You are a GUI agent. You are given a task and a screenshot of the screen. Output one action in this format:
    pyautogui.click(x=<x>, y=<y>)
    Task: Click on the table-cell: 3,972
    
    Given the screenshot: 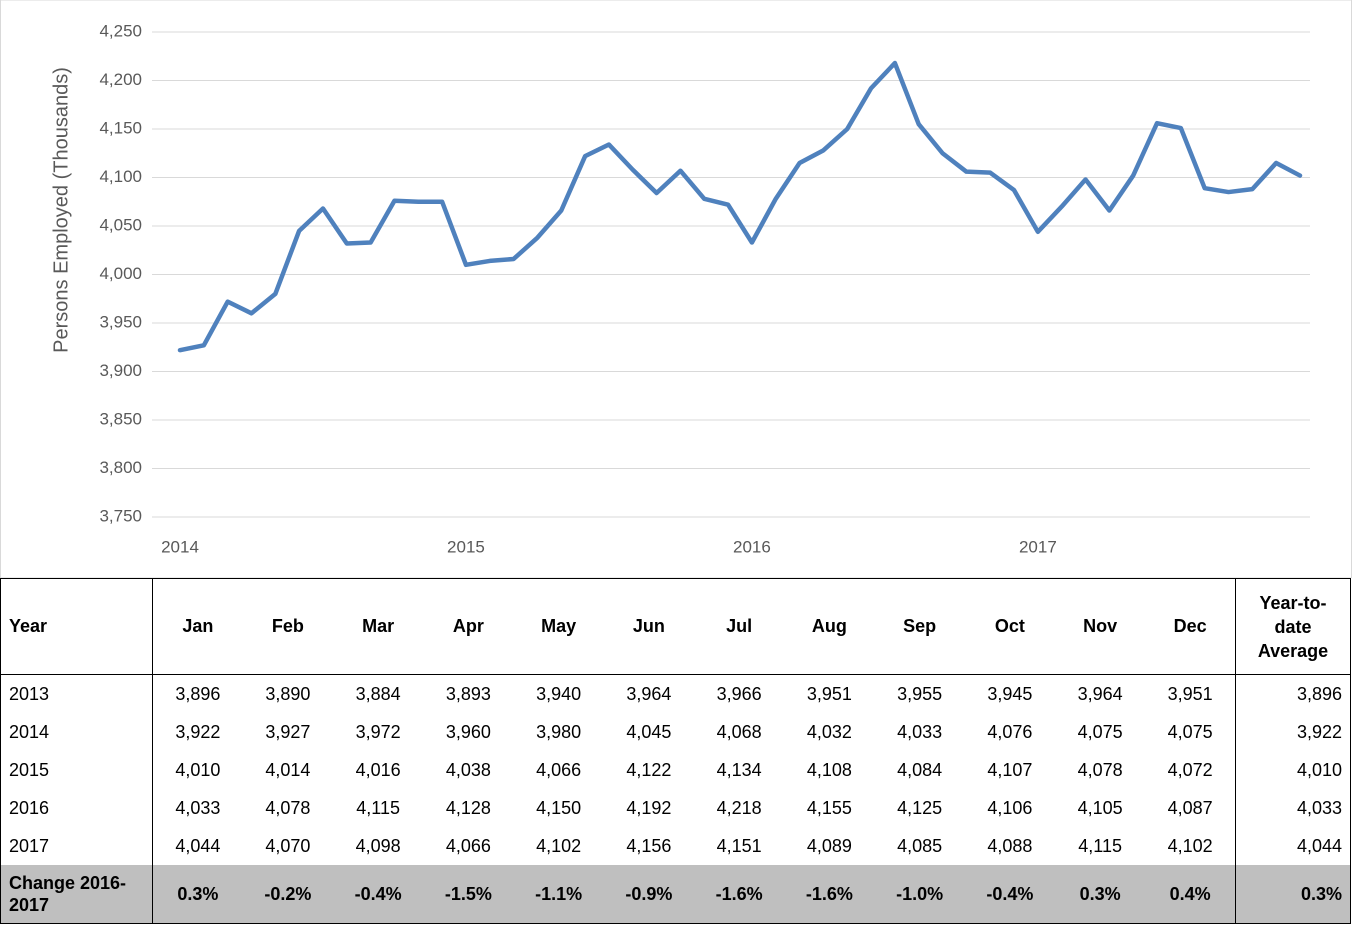 What is the action you would take?
    pyautogui.click(x=378, y=731)
    